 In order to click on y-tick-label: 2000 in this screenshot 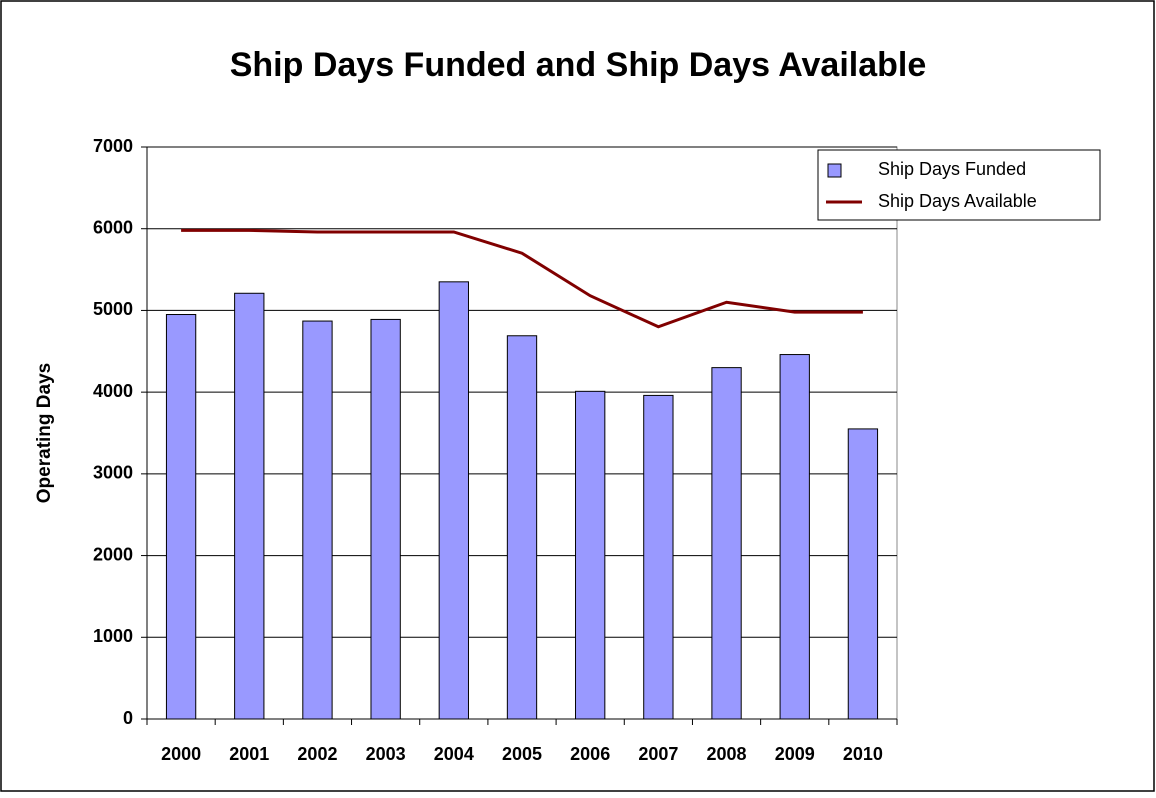, I will do `click(113, 554)`.